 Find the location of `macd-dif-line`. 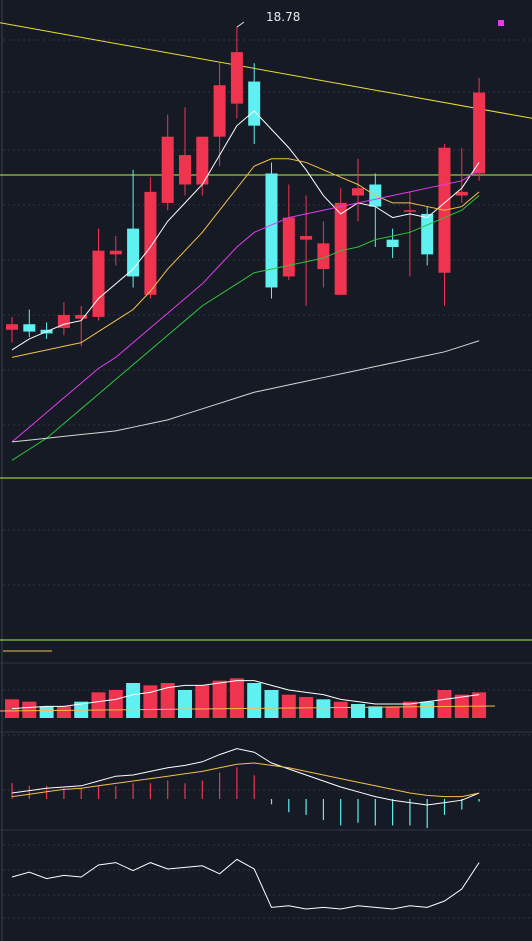

macd-dif-line is located at coordinates (245, 777).